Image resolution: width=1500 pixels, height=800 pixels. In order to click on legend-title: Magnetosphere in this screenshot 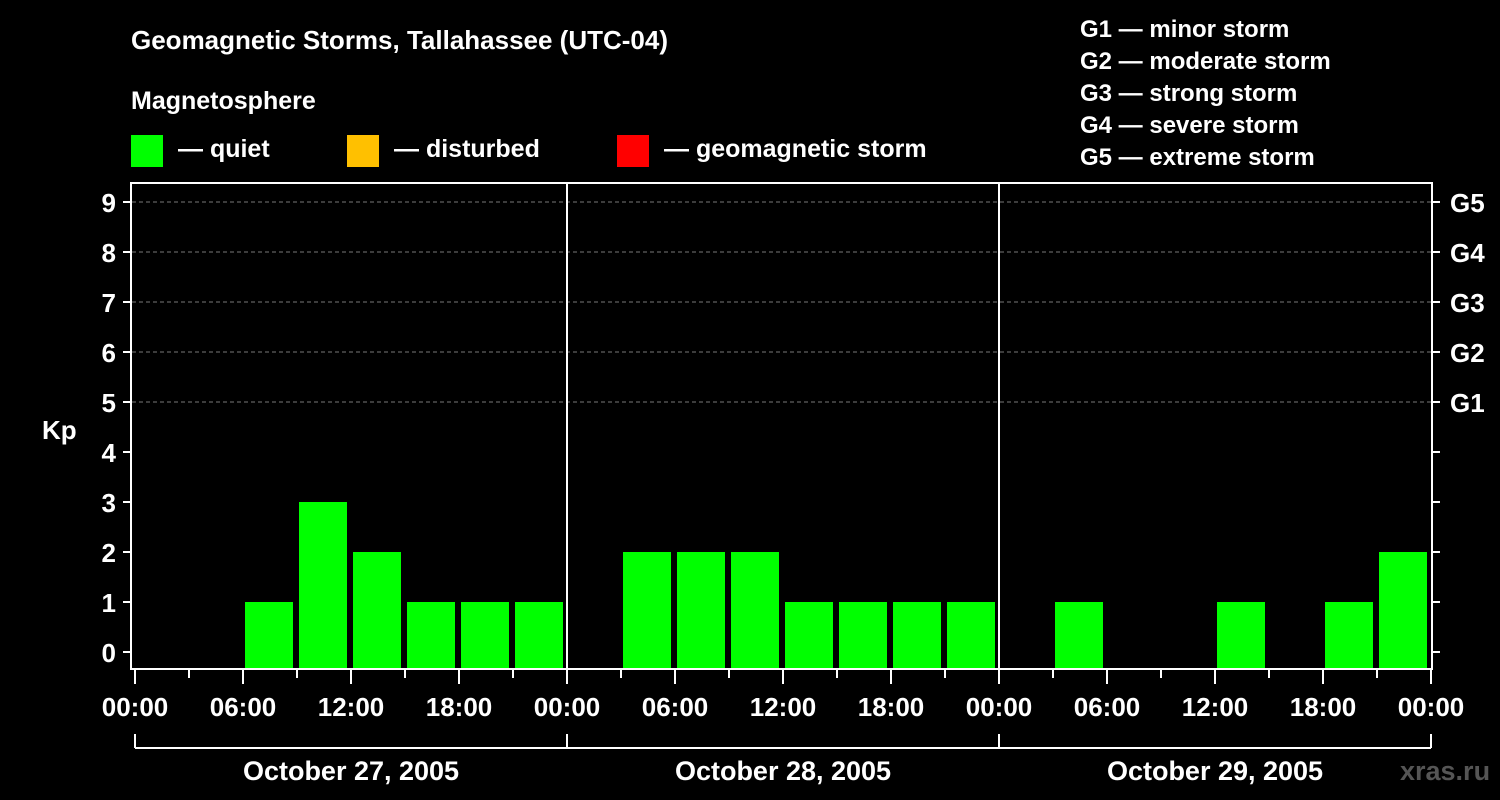, I will do `click(223, 101)`.